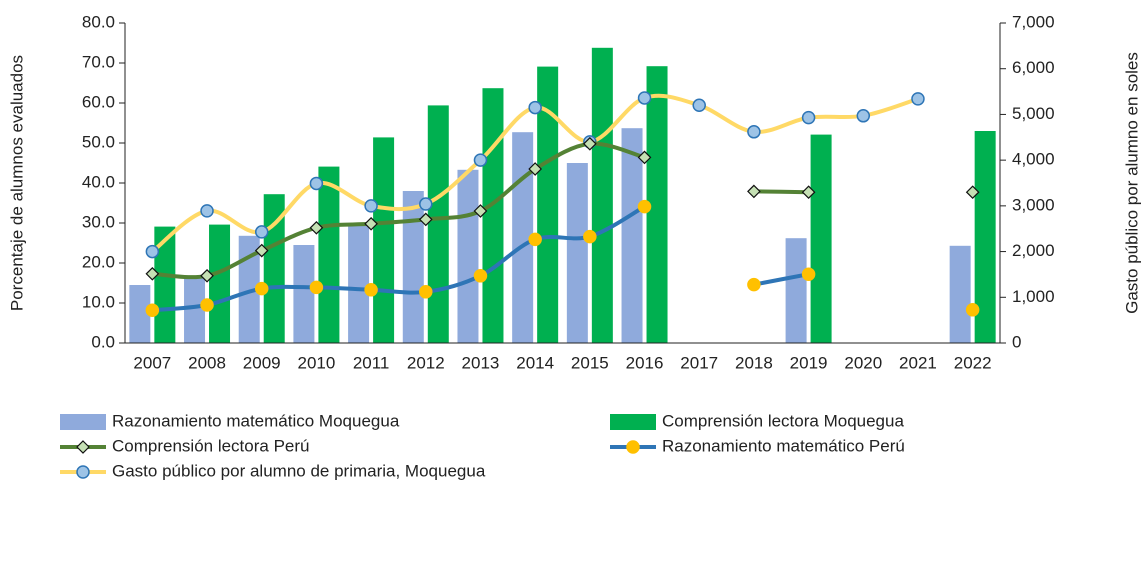 This screenshot has width=1148, height=578. Describe the element at coordinates (256, 420) in the screenshot. I see `legend-label: Razonamiento matemático Moquegua` at that location.